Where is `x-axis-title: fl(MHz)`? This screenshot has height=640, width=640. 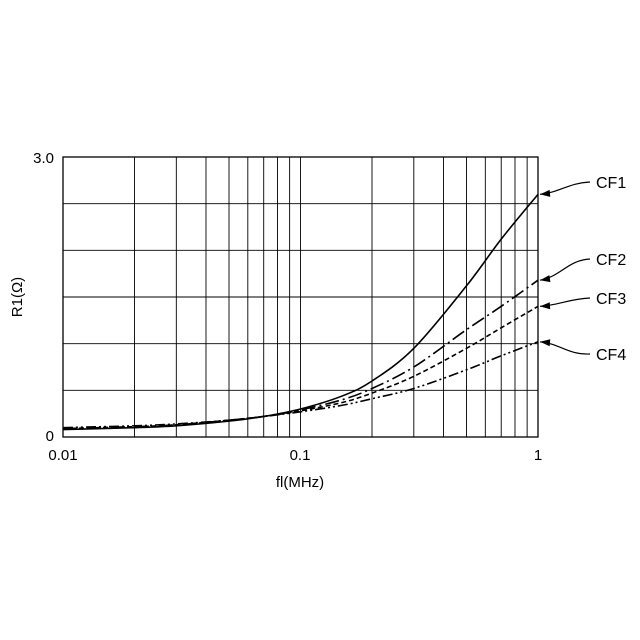
x-axis-title: fl(MHz) is located at coordinates (300, 482).